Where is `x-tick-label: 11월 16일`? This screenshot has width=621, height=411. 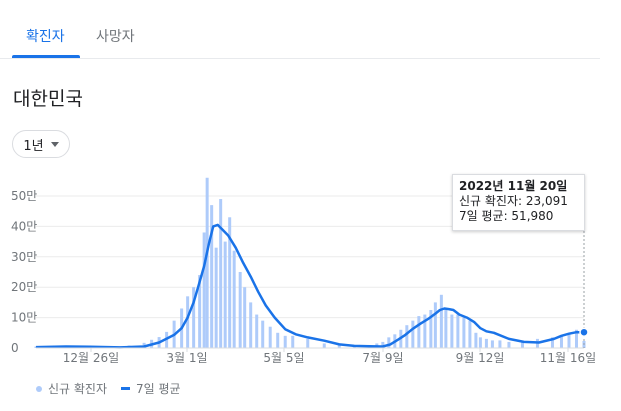 x-tick-label: 11월 16일 is located at coordinates (568, 358).